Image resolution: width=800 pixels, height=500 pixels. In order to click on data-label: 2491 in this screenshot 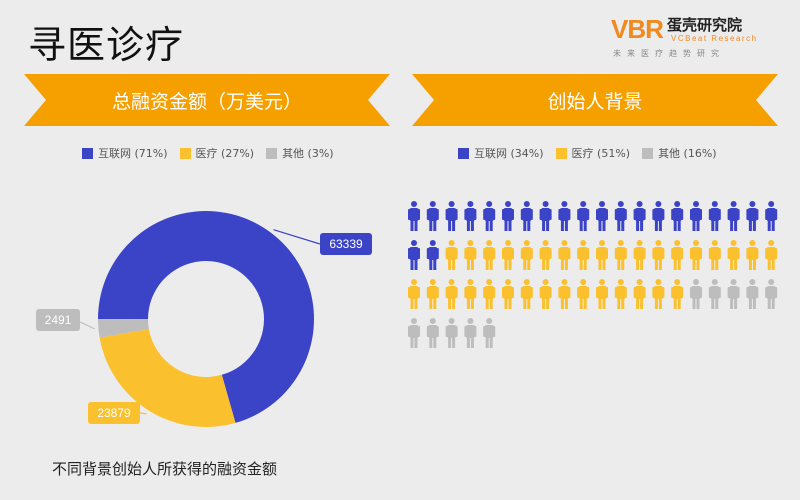, I will do `click(58, 320)`.